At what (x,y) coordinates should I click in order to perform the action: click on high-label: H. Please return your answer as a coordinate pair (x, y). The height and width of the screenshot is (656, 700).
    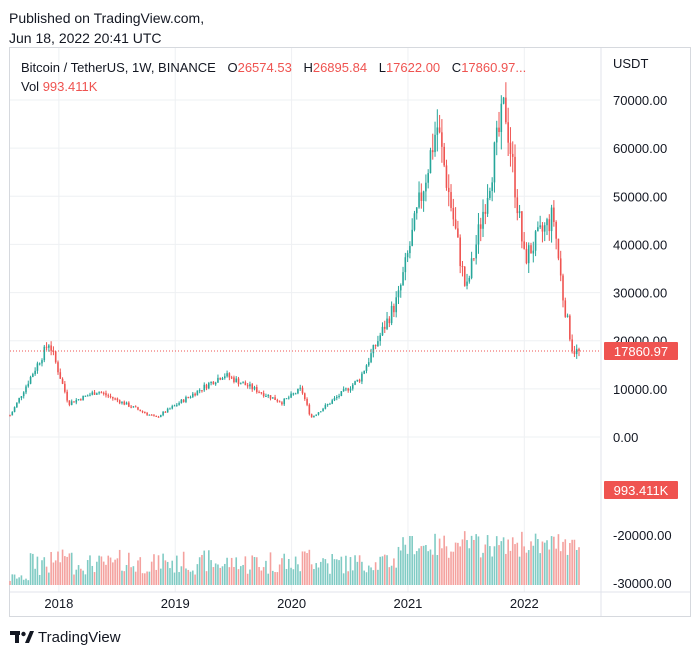
    Looking at the image, I should click on (308, 67).